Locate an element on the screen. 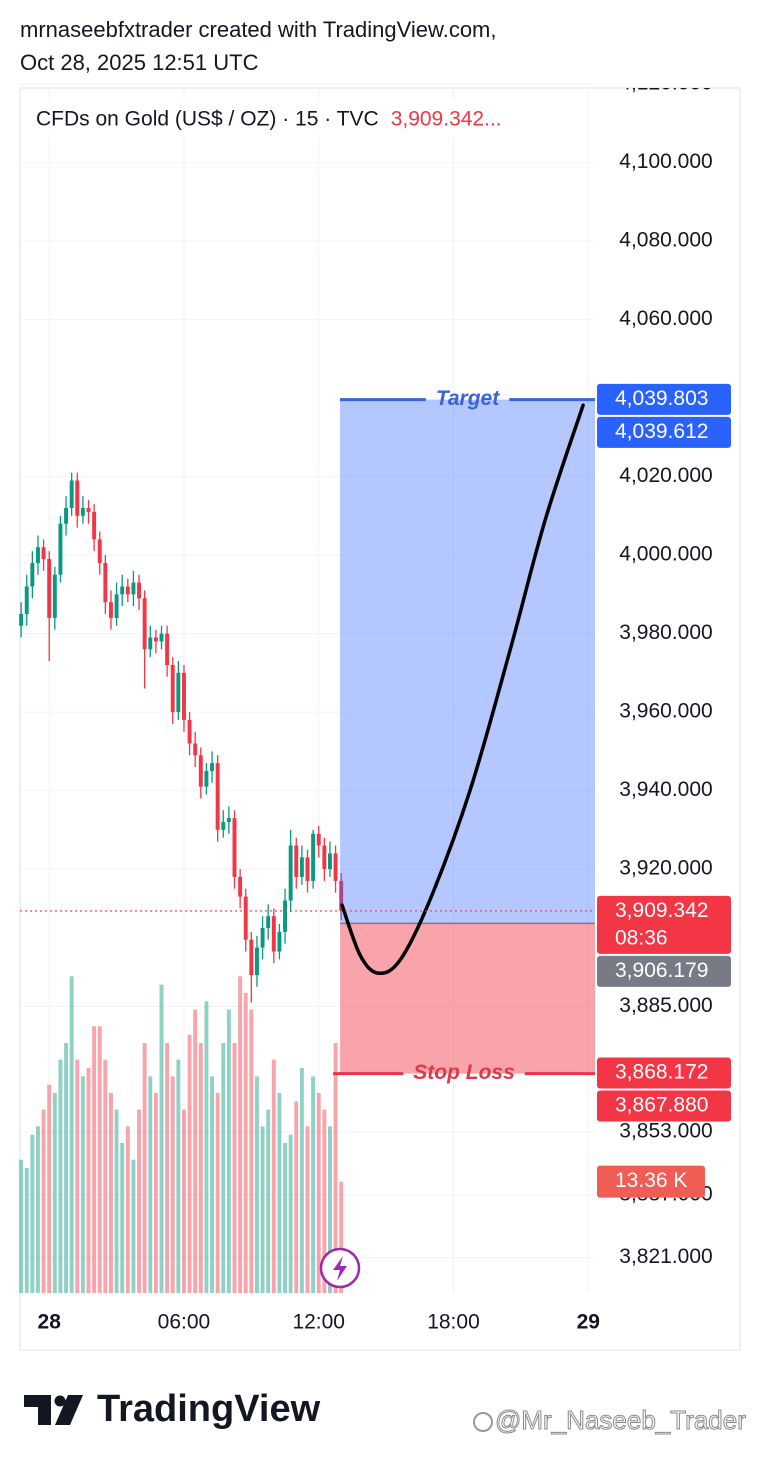 This screenshot has width=760, height=1470. replay-icon is located at coordinates (340, 1268).